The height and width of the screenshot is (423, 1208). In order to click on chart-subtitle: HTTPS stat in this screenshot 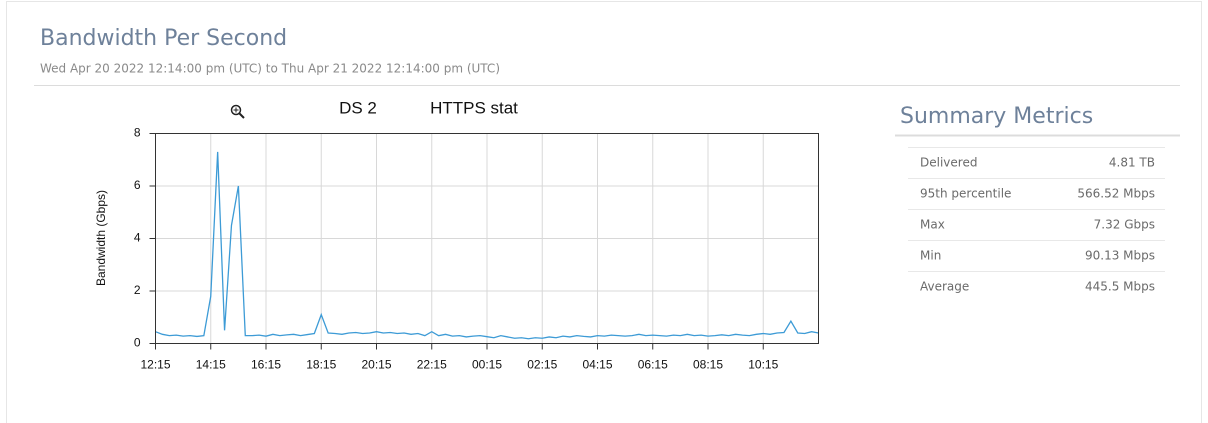, I will do `click(474, 107)`.